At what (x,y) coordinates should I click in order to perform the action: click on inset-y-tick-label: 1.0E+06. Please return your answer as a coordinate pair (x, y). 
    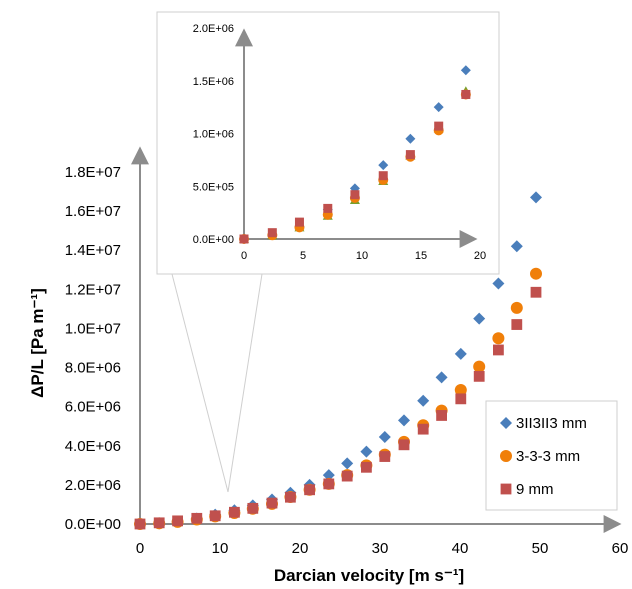
    Looking at the image, I should click on (213, 135).